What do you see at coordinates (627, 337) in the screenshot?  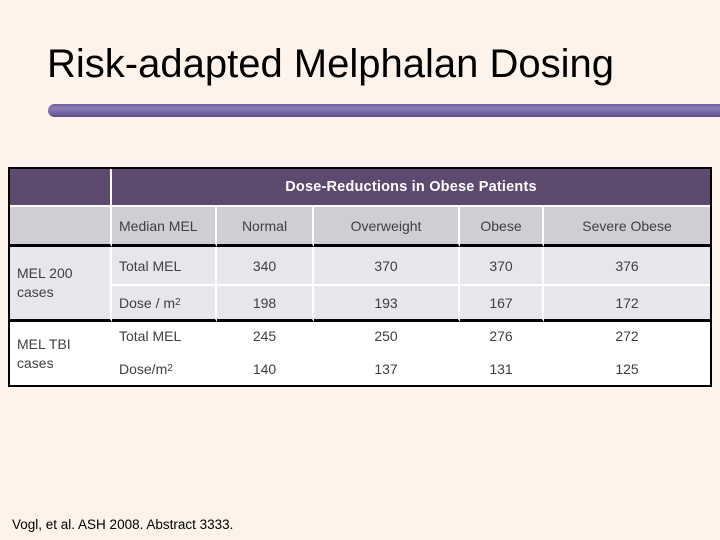 I see `data-cell-meltbi-total-severe: 272` at bounding box center [627, 337].